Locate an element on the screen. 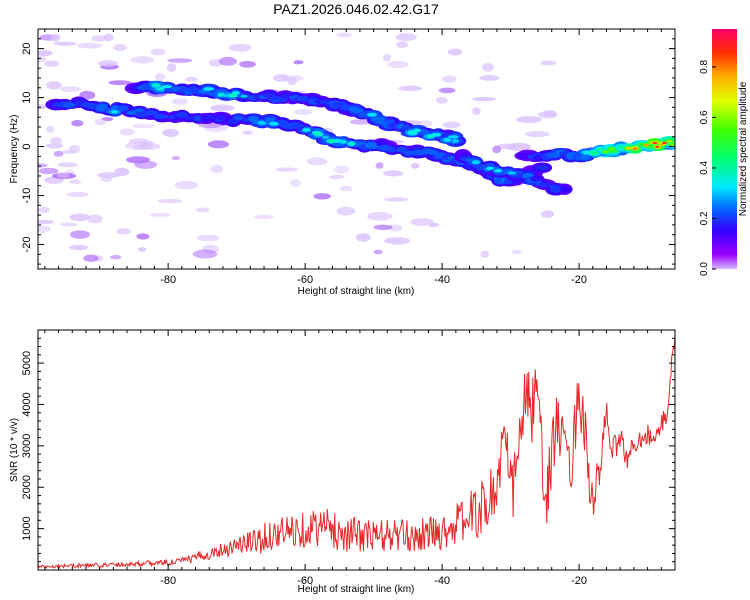 The image size is (750, 600). snr-xlabel: Height of straight line (km) is located at coordinates (356, 589).